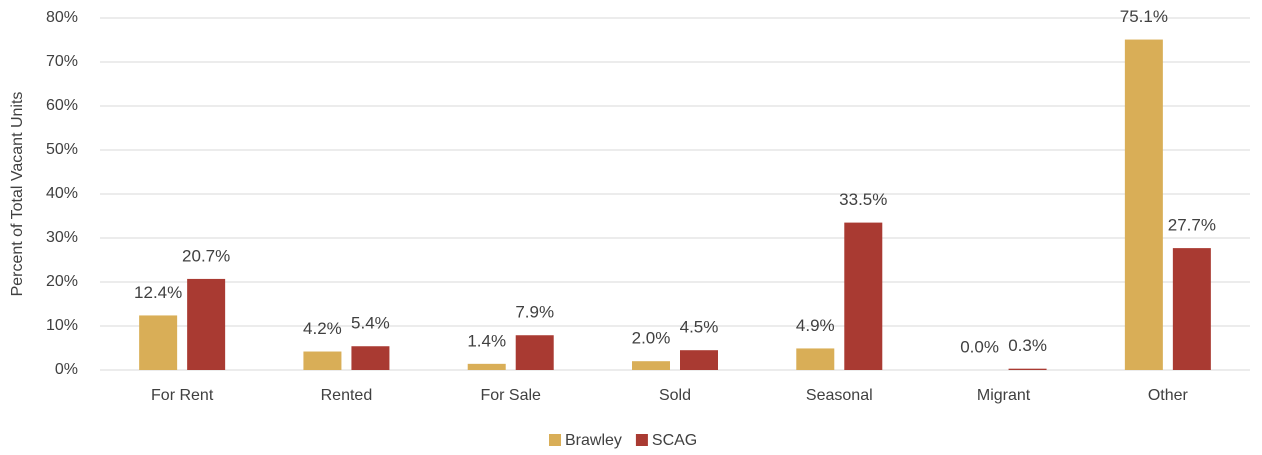 The image size is (1262, 455). What do you see at coordinates (863, 199) in the screenshot?
I see `value-label: 33.5%` at bounding box center [863, 199].